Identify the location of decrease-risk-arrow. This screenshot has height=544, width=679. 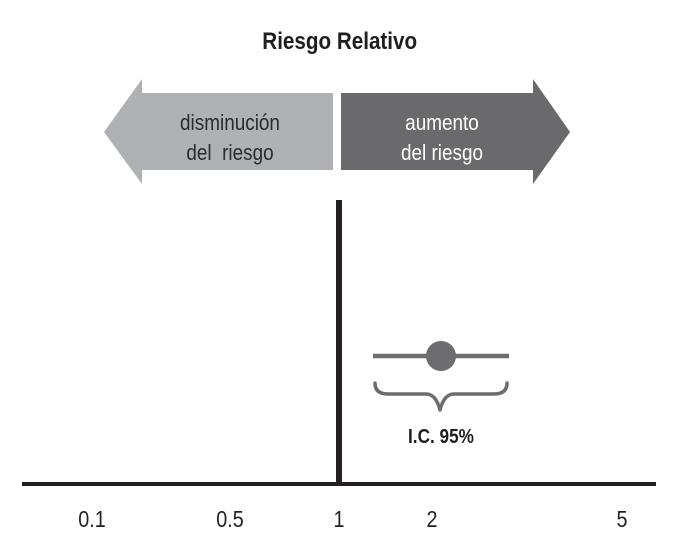
(218, 131).